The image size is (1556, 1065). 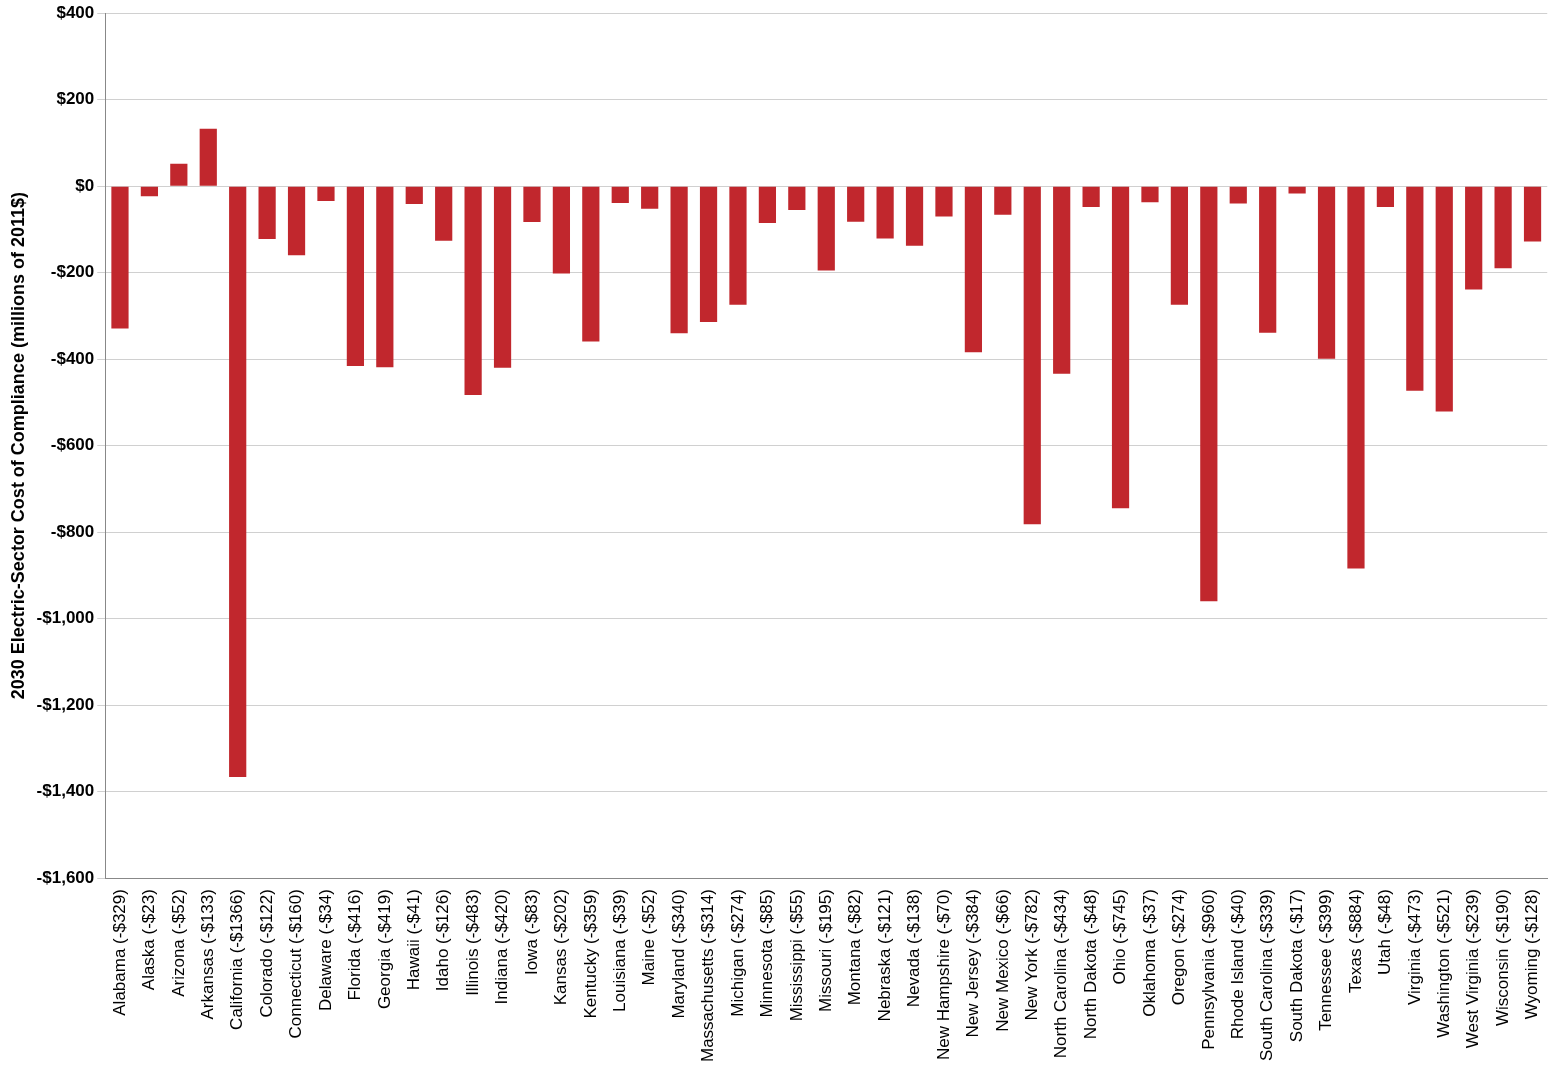 I want to click on x-tick-label: New Mexico (-$66), so click(x=1002, y=960).